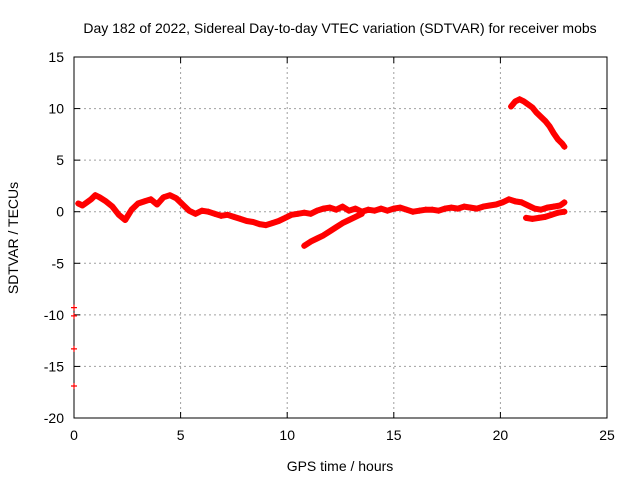 The width and height of the screenshot is (640, 480). Describe the element at coordinates (54, 418) in the screenshot. I see `y-tick-label: -20` at that location.